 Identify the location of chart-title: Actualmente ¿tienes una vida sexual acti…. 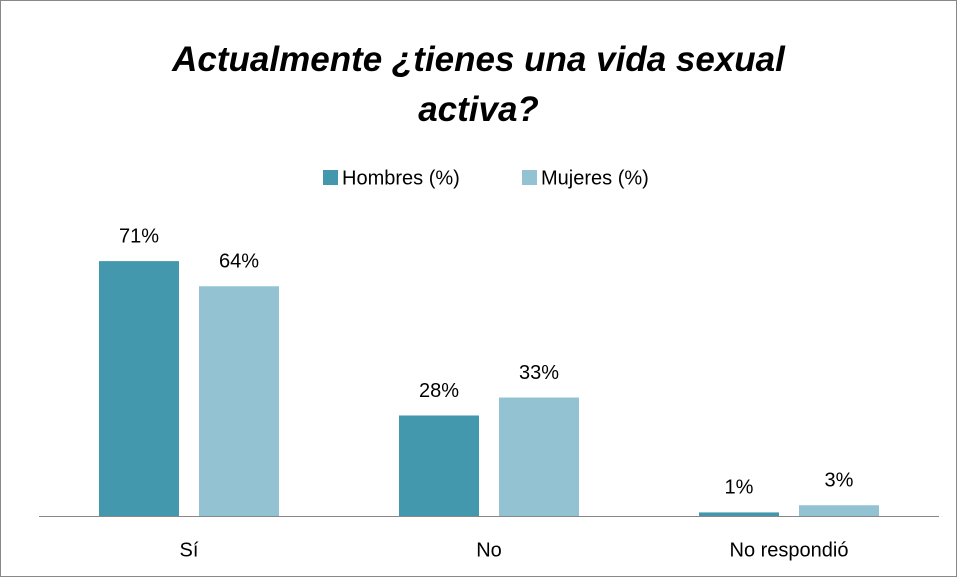
(478, 84).